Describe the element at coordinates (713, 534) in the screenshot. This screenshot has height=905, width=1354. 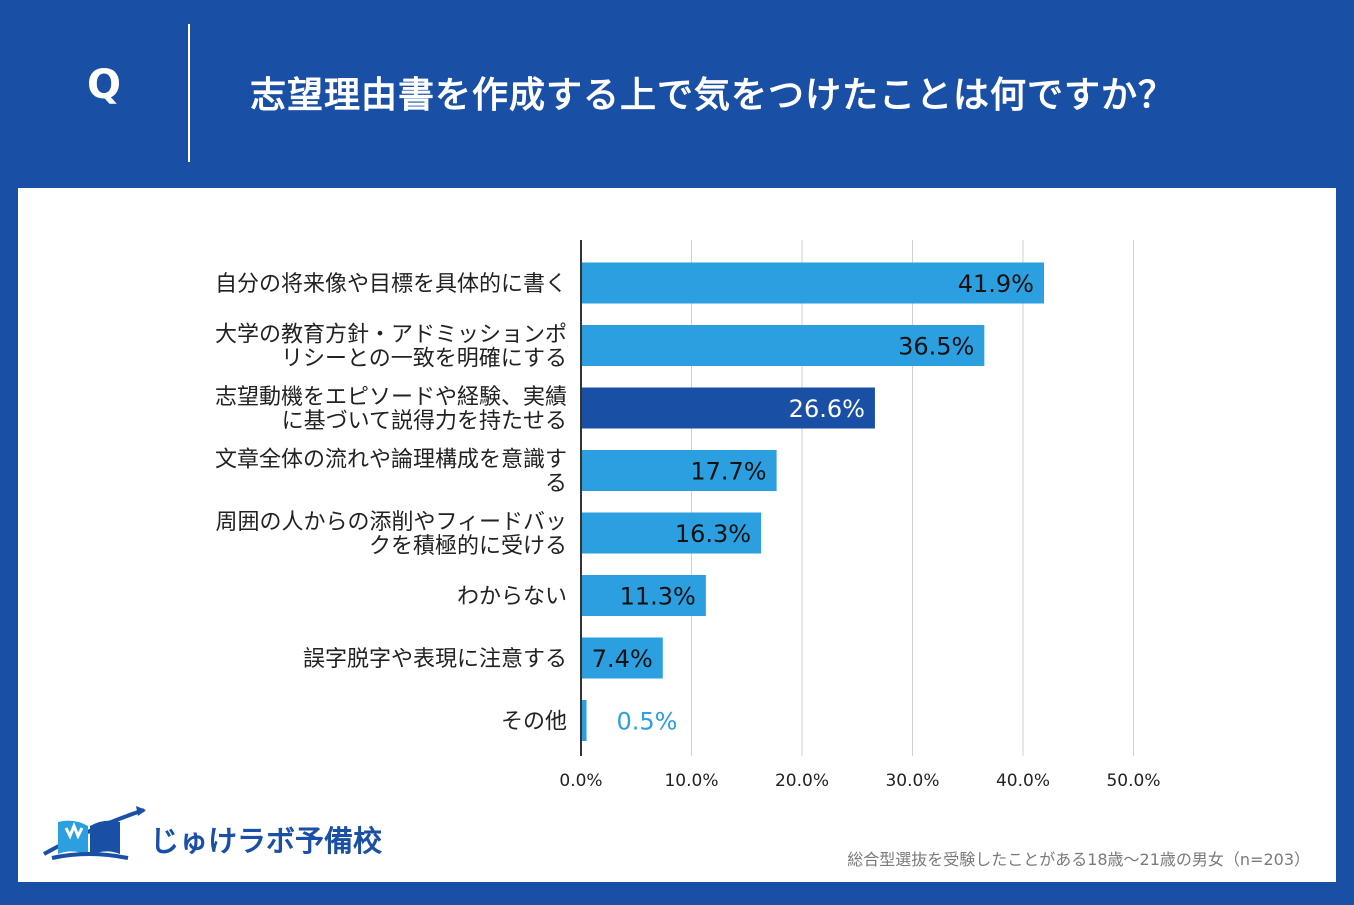
I see `value-label: 16.3%` at that location.